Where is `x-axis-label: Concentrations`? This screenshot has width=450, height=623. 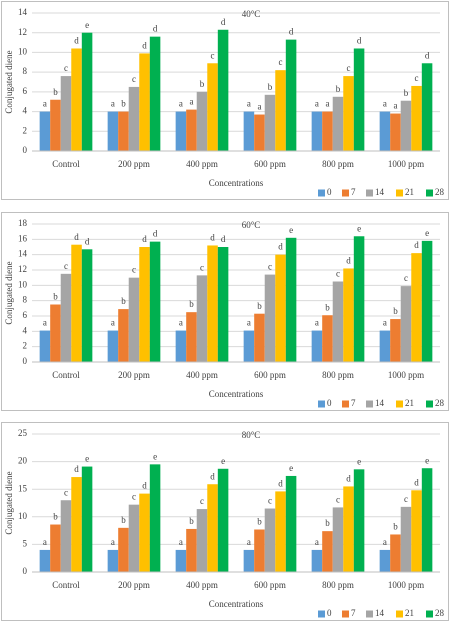
x-axis-label: Concentrations is located at coordinates (236, 394).